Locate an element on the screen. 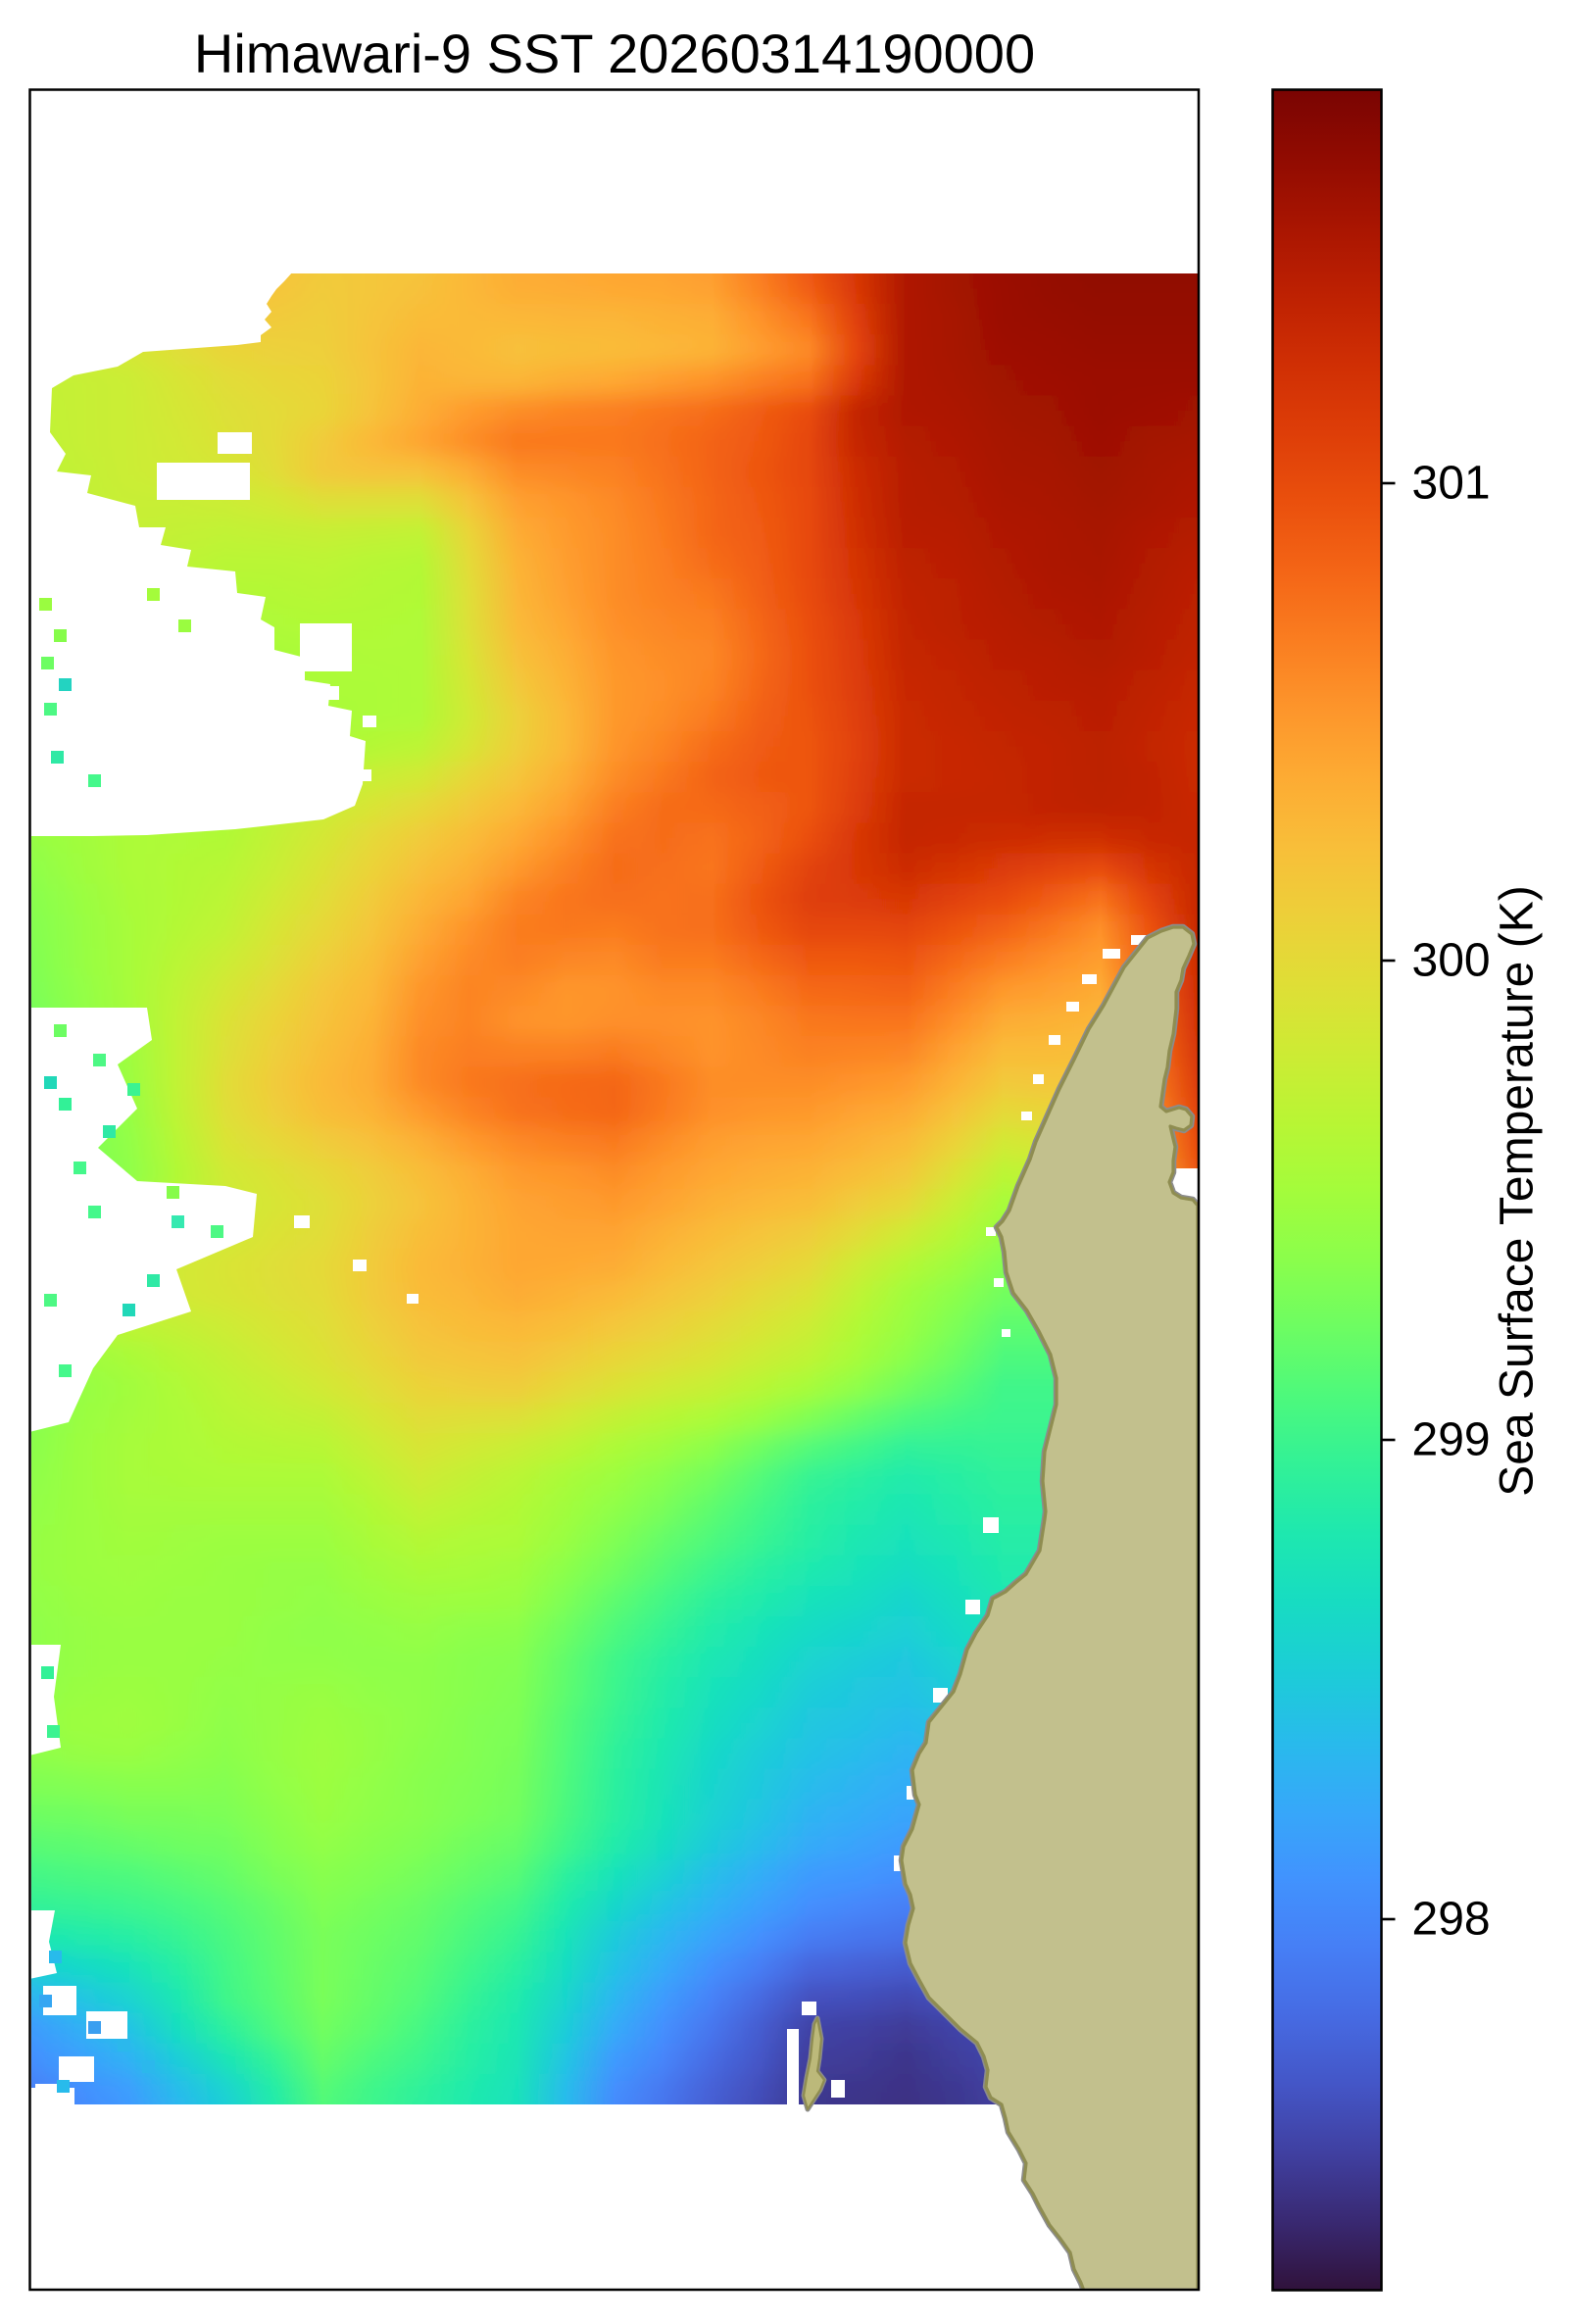 This screenshot has width=1575, height=2324. svg-text: 299 is located at coordinates (1451, 1440).